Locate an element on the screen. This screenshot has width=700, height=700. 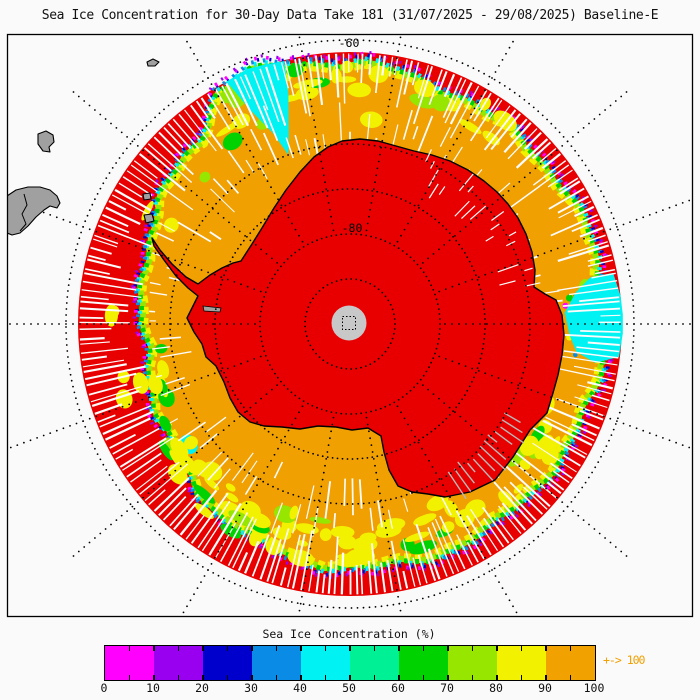
colorbar is located at coordinates (350, 663).